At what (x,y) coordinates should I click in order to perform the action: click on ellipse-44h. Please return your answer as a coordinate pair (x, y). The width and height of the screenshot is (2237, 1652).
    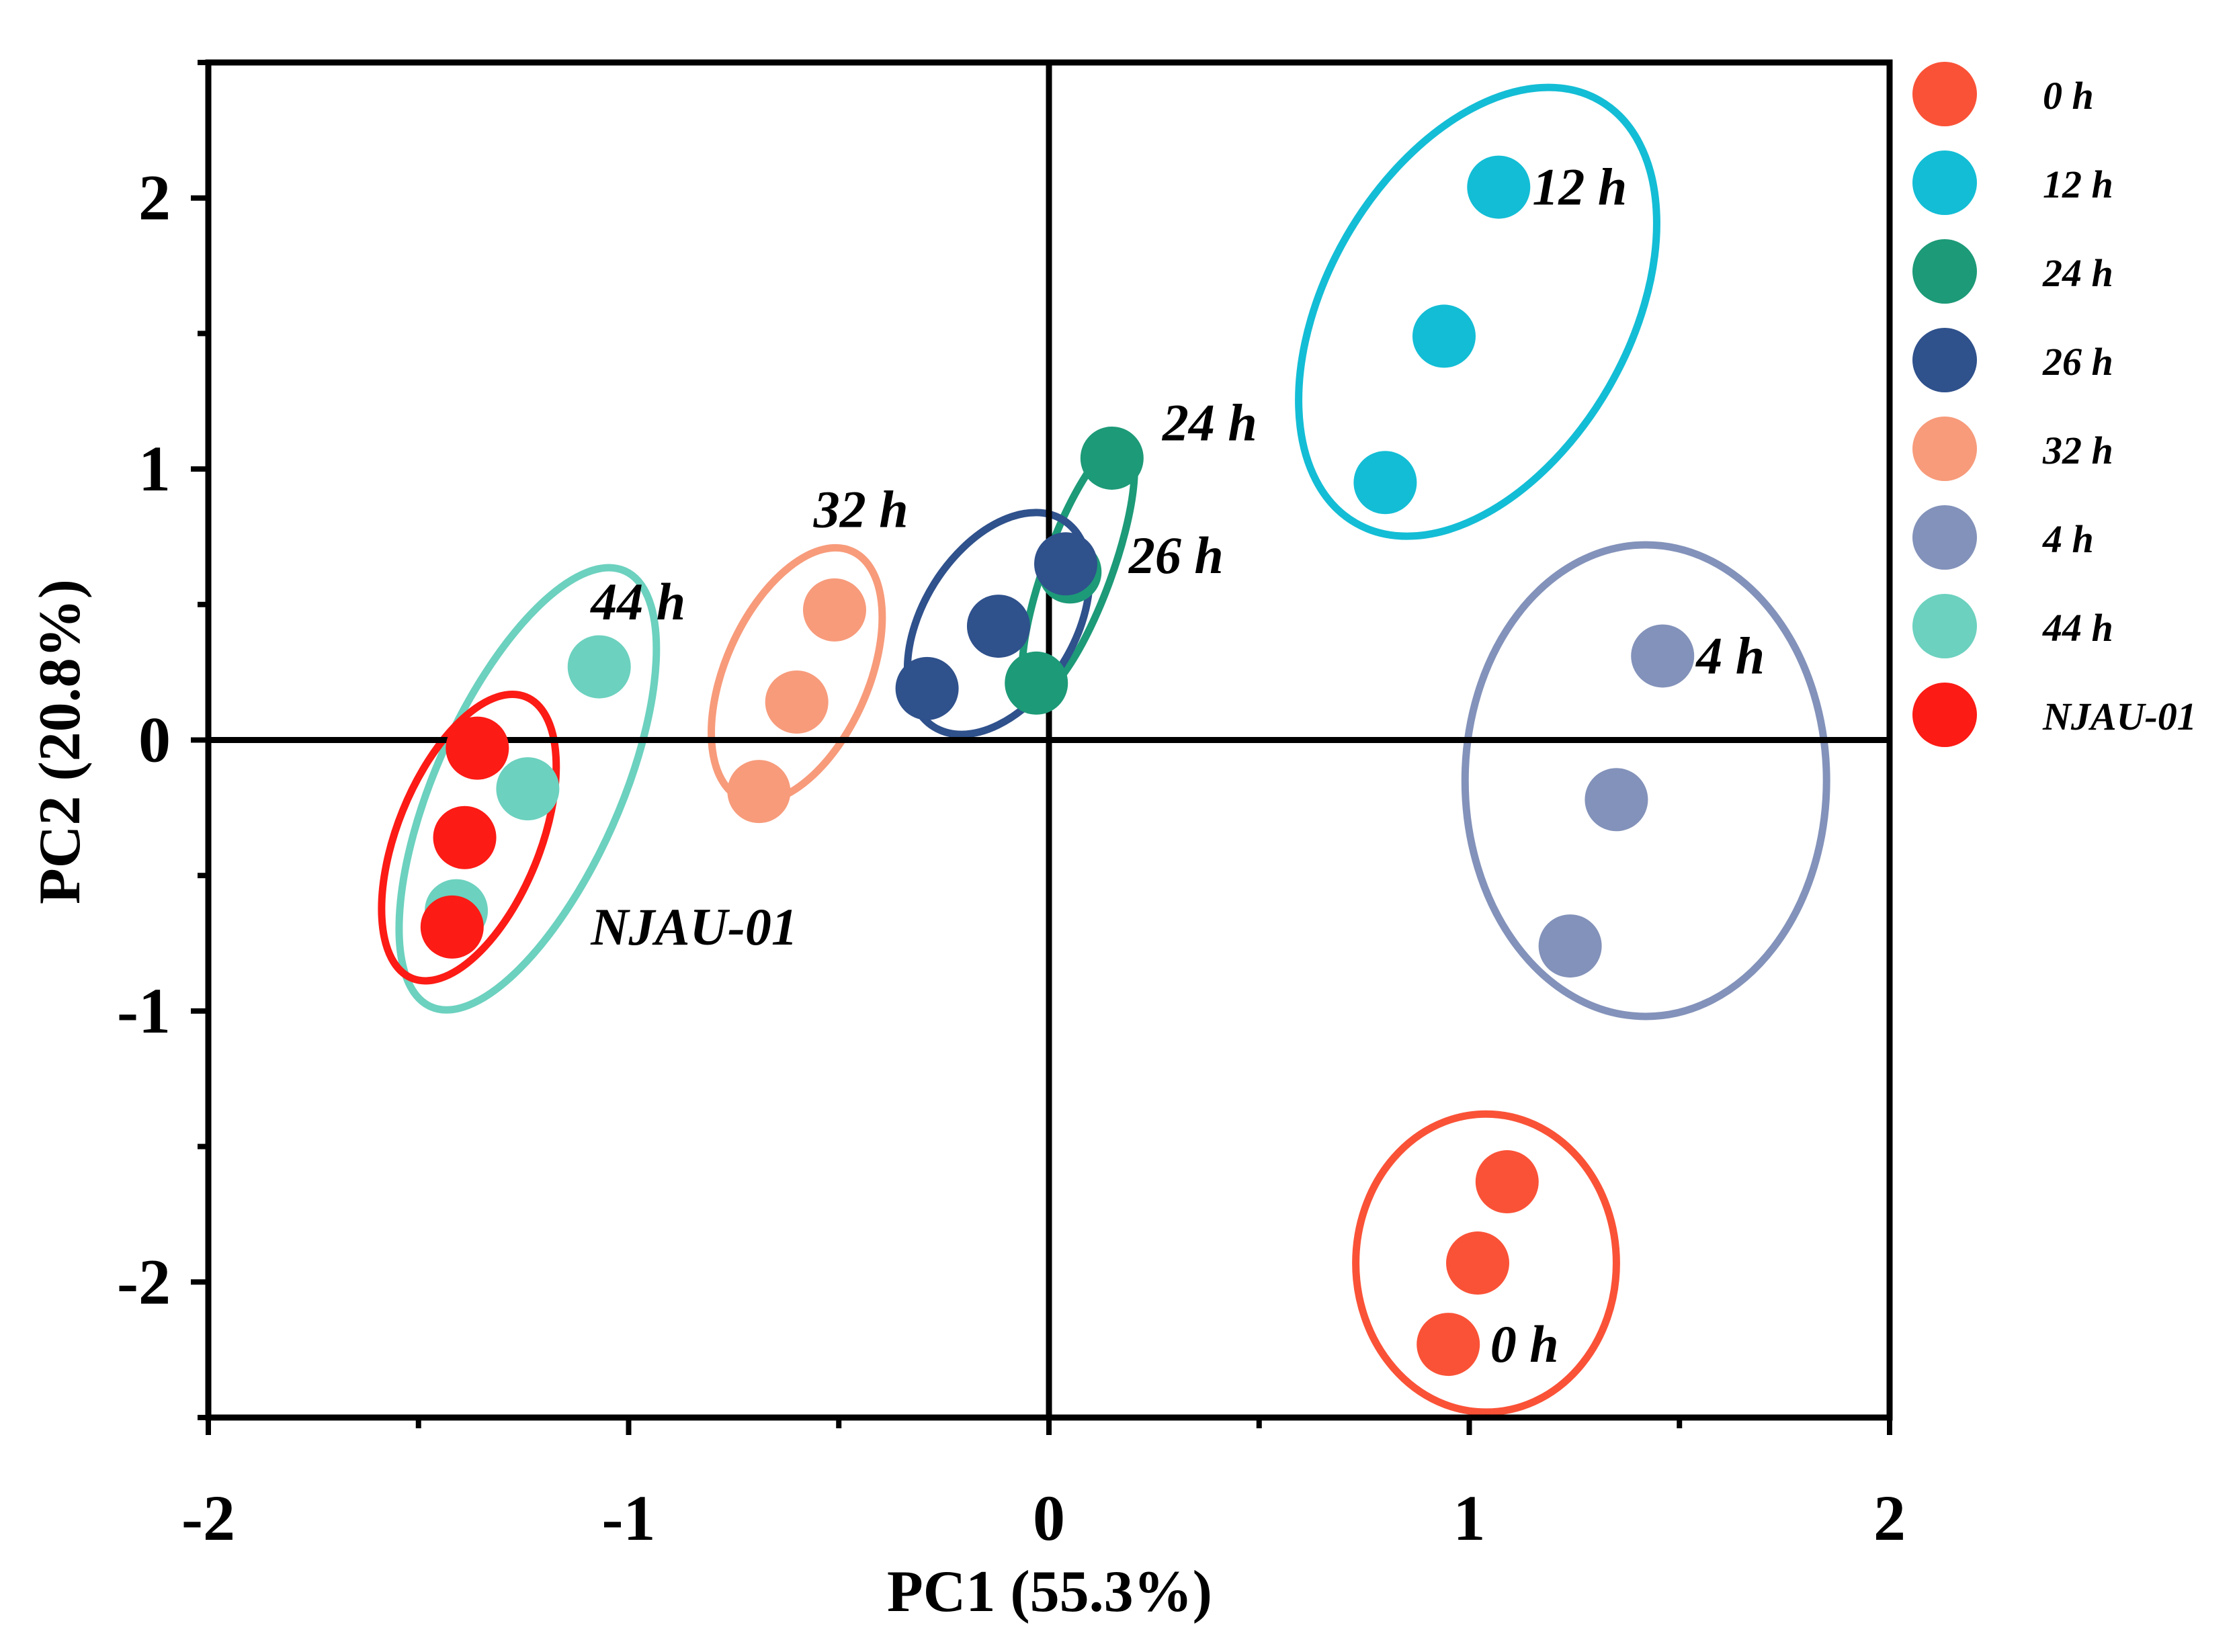
    Looking at the image, I should click on (528, 789).